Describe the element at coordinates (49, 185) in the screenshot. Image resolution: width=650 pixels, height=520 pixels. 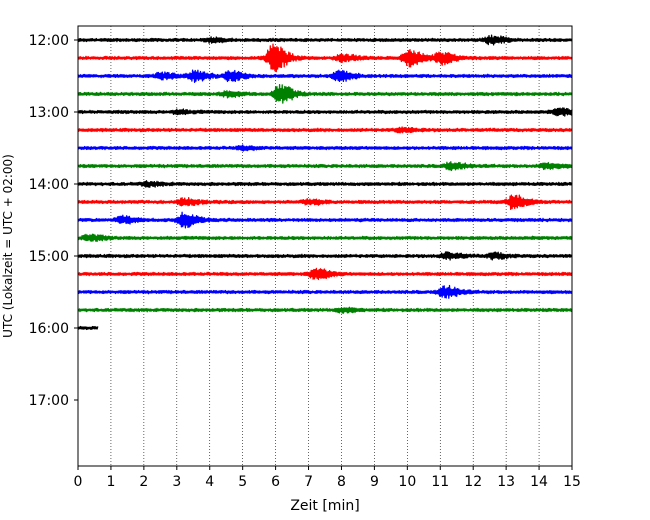
I see `y-tick-label: 14:00` at that location.